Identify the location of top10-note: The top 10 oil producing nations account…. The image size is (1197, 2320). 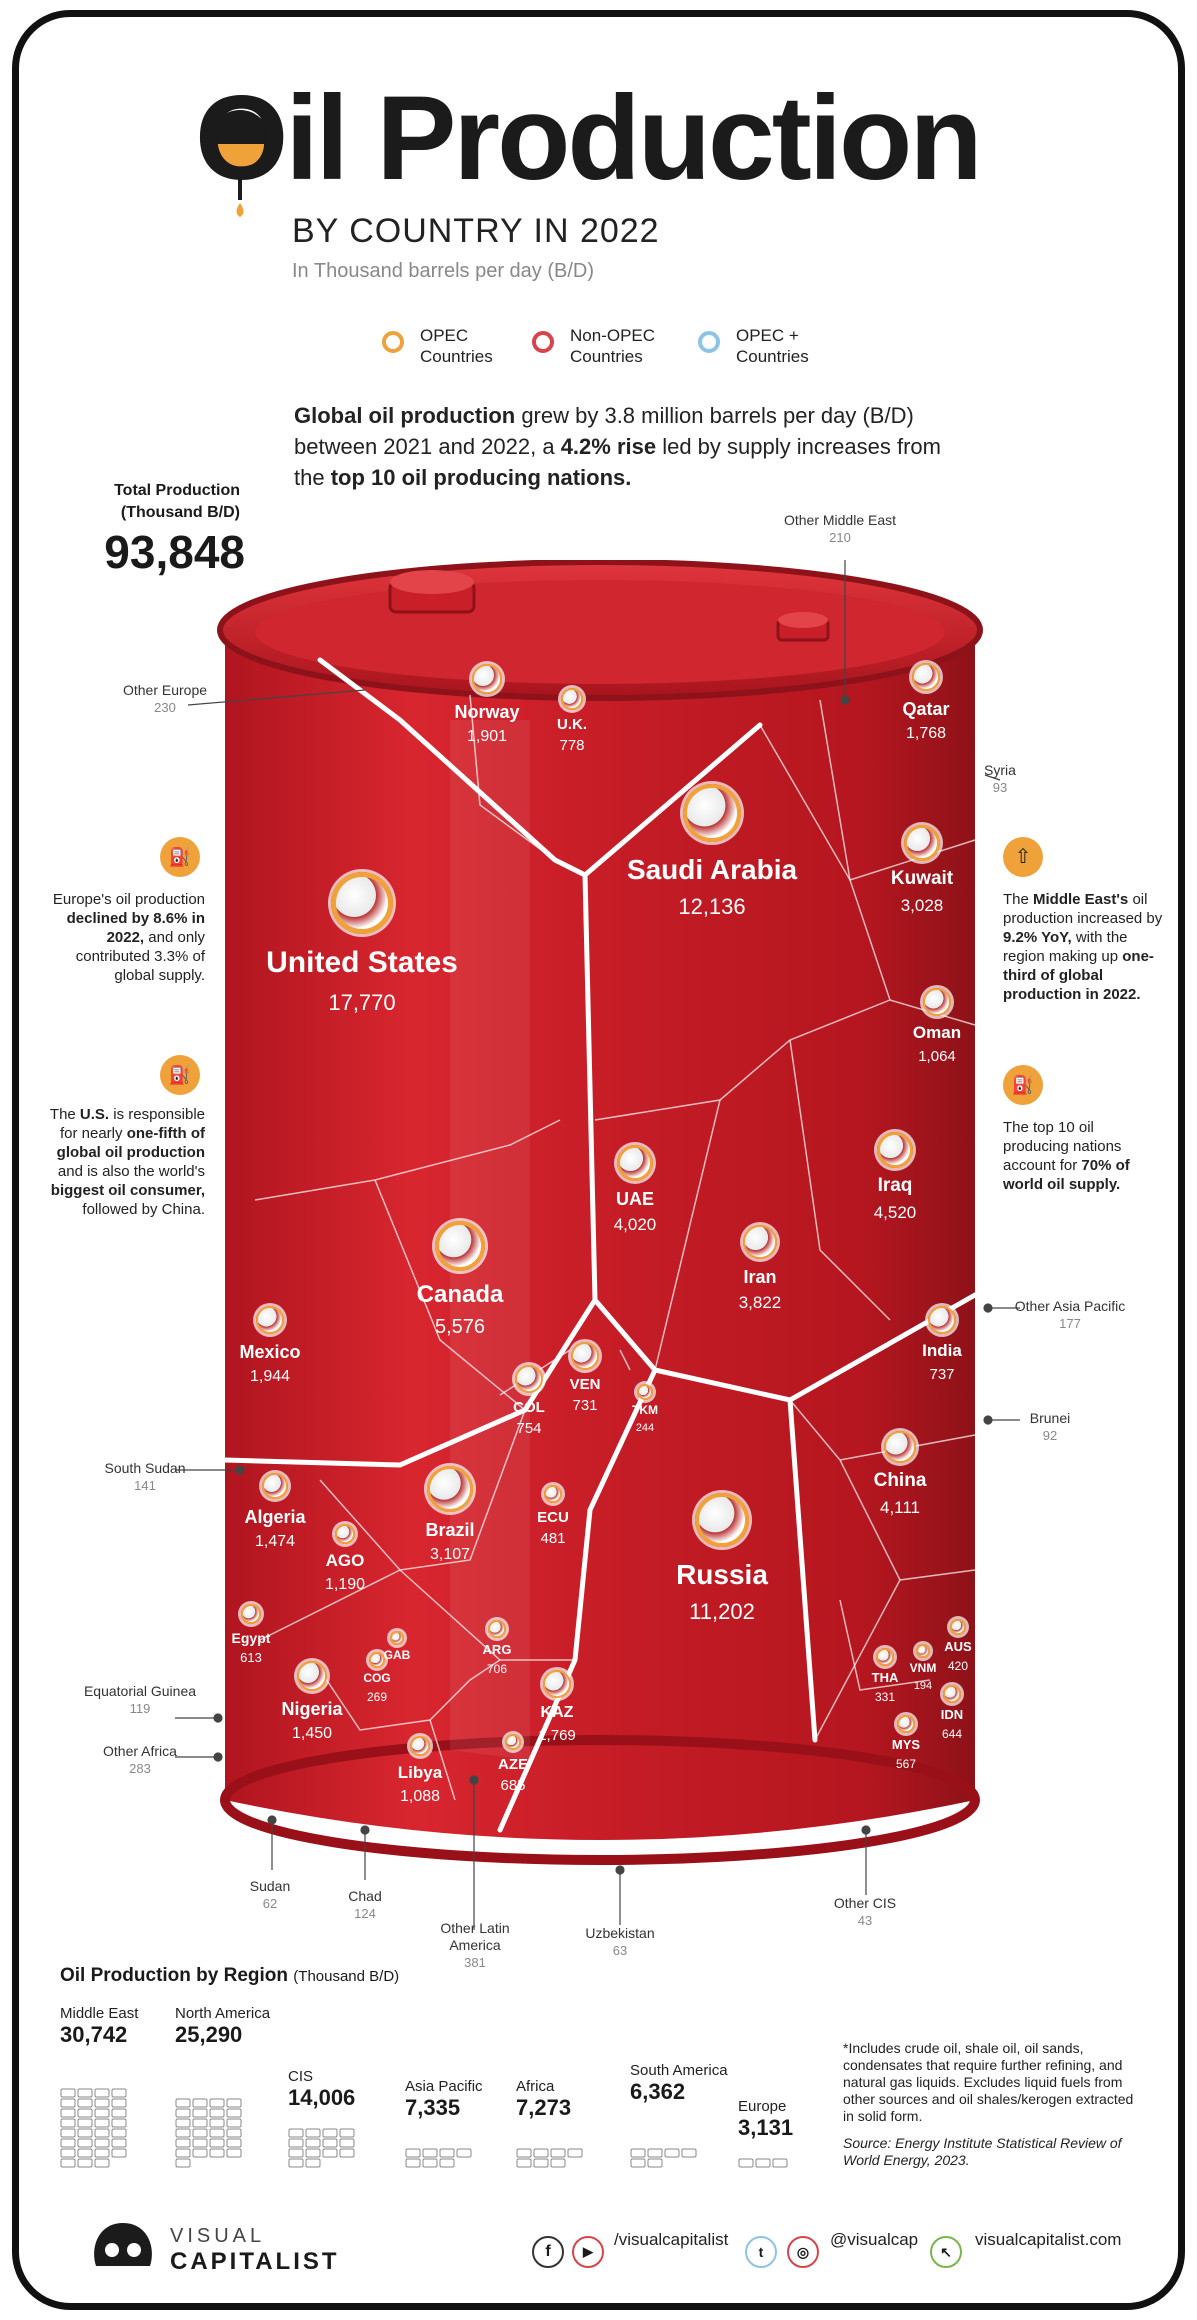
(1083, 1156).